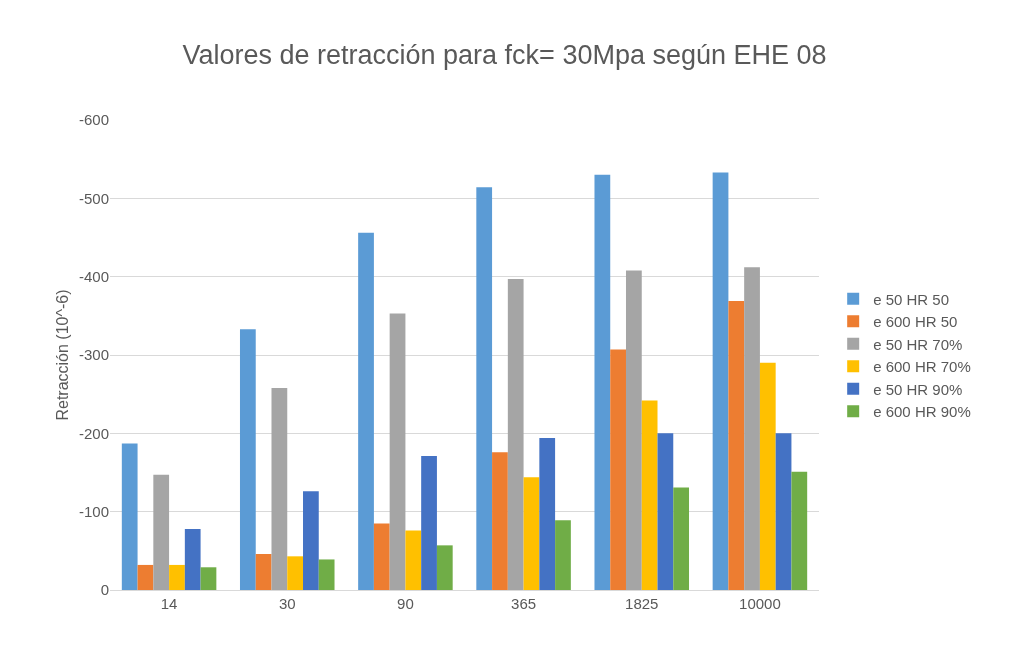 The height and width of the screenshot is (650, 1009). What do you see at coordinates (922, 412) in the screenshot?
I see `legend-label: e 600 HR 90%` at bounding box center [922, 412].